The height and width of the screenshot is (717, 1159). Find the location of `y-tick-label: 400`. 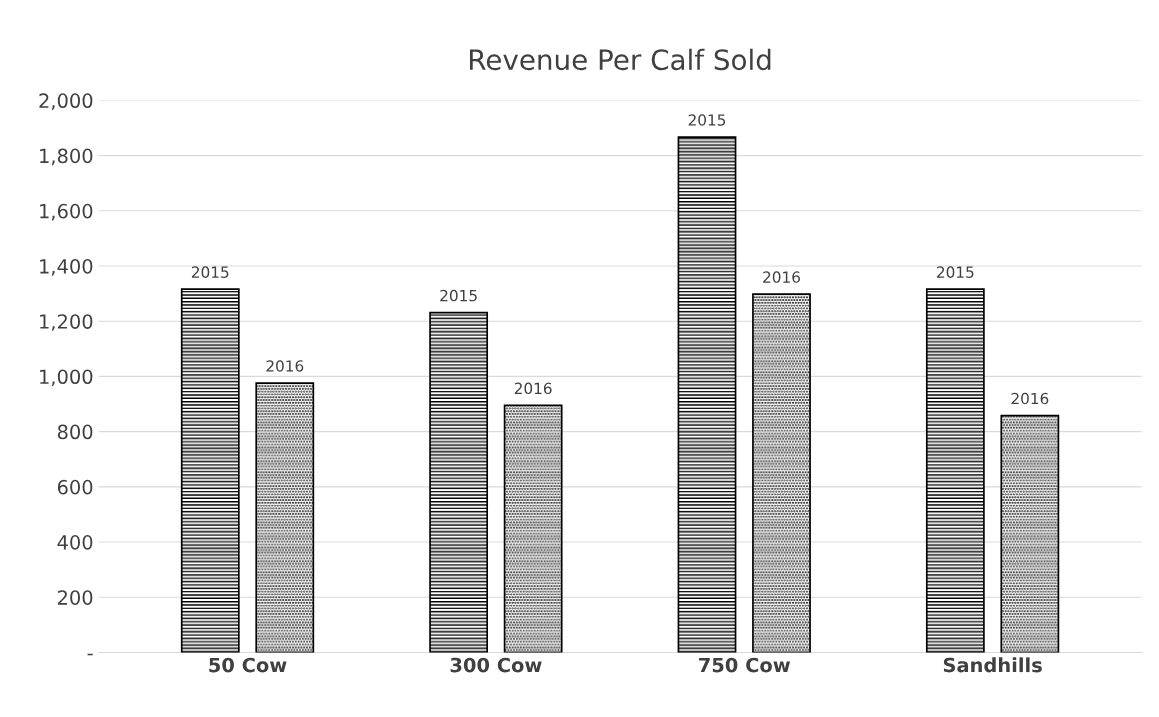

y-tick-label: 400 is located at coordinates (75, 542).